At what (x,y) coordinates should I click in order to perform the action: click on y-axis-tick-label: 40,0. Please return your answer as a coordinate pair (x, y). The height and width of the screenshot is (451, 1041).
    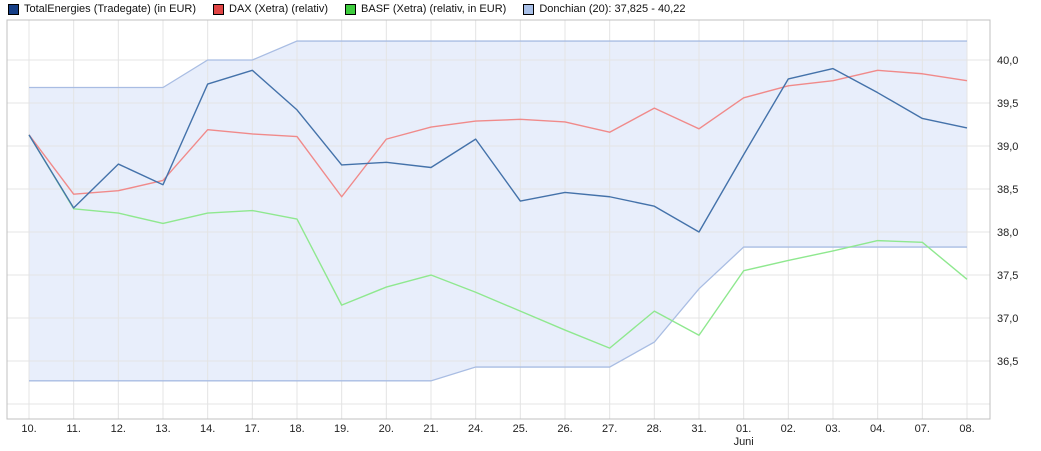
    Looking at the image, I should click on (1007, 61).